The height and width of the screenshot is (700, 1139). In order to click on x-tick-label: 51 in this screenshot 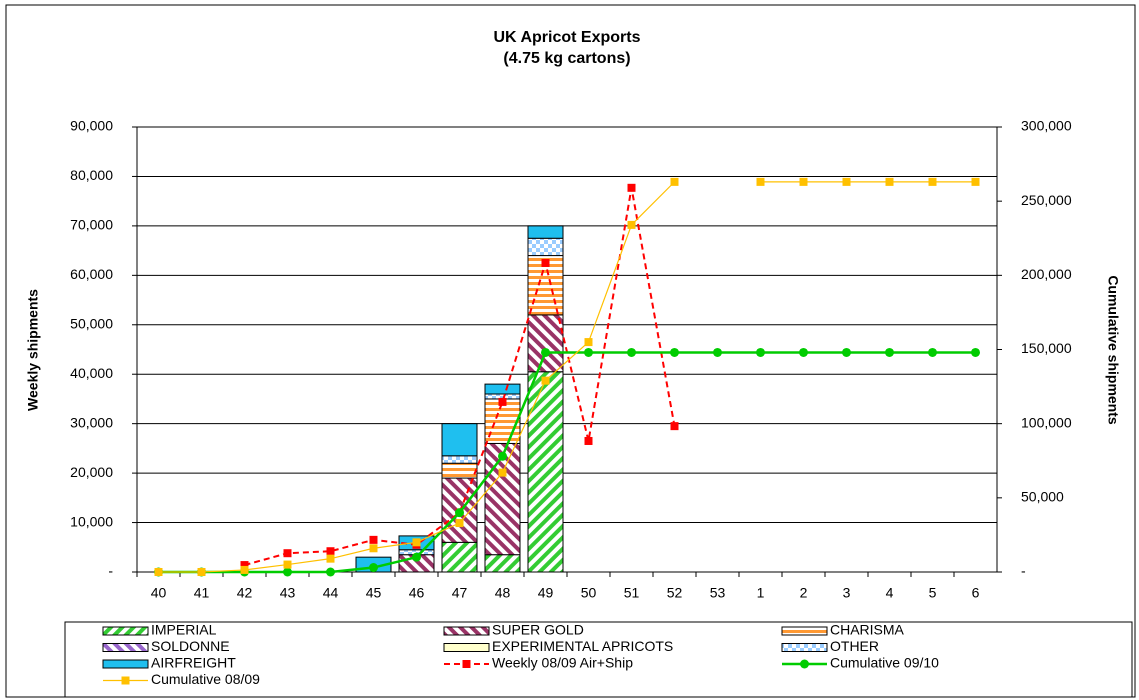, I will do `click(632, 593)`.